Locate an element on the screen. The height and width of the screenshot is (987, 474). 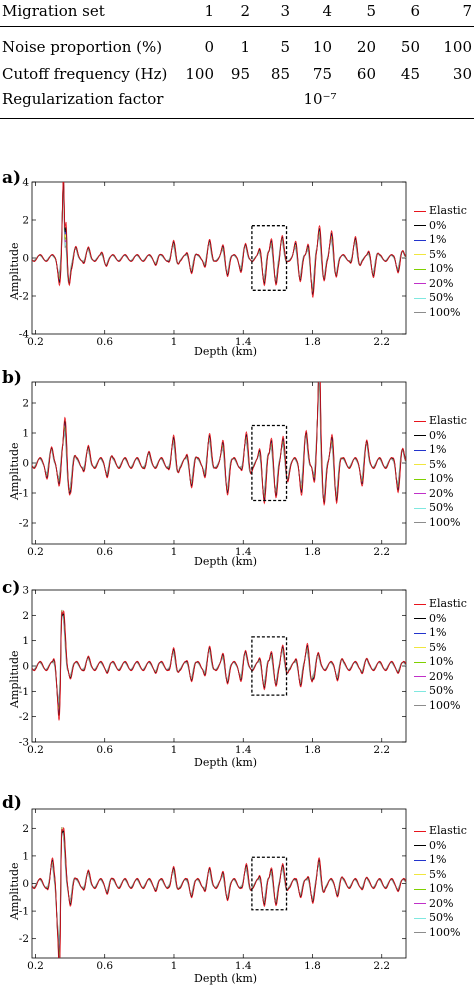
chart-plot-c: 0.2 0.6 1 1.4 1.8 2.2 -3 -2 -1 0 1 2 3 is located at coordinates (213, 670).